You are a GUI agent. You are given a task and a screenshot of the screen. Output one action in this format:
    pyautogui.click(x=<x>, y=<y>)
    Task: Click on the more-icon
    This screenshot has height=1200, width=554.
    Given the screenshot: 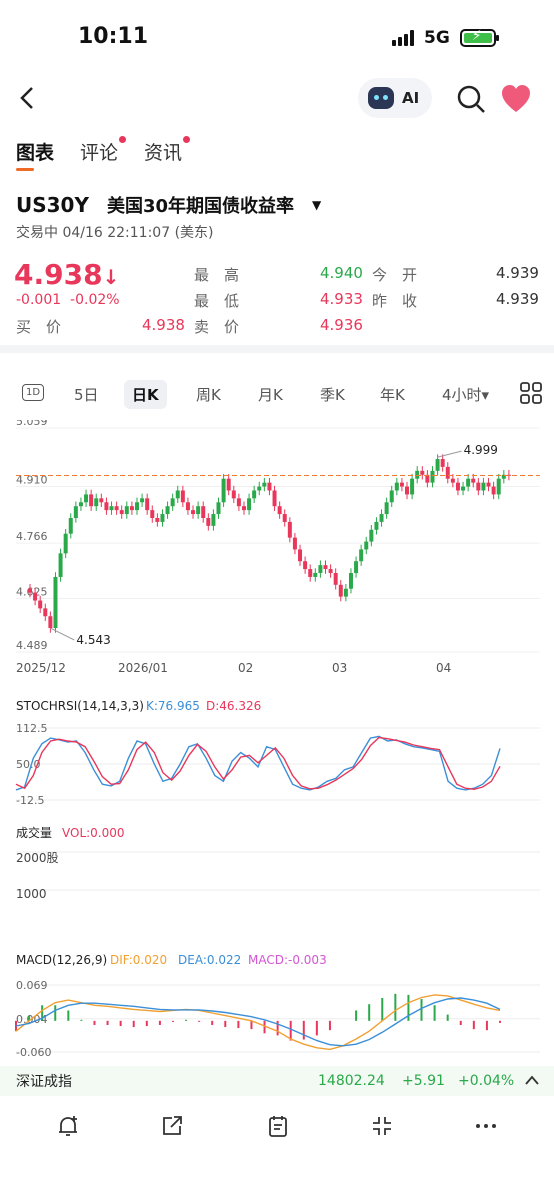 What is the action you would take?
    pyautogui.click(x=486, y=1126)
    